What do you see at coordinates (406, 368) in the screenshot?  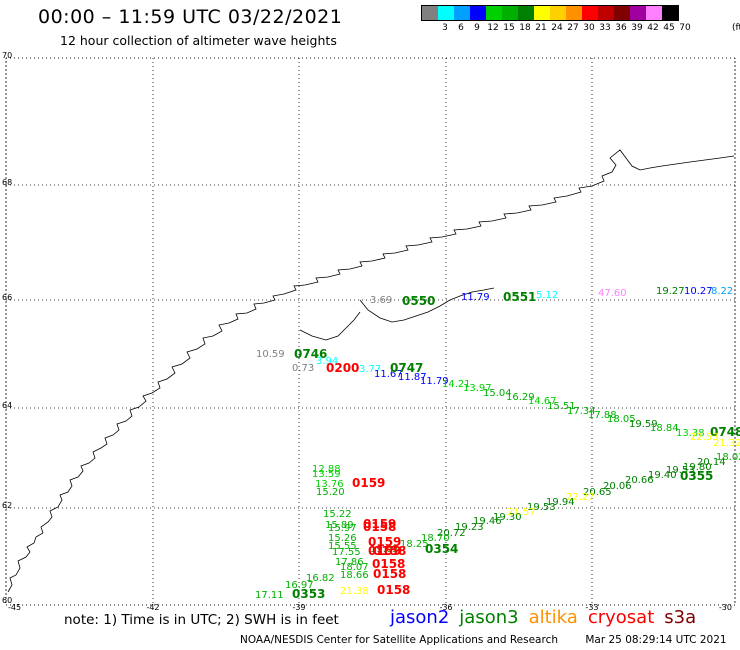 I see `pass-time-label: 0747` at bounding box center [406, 368].